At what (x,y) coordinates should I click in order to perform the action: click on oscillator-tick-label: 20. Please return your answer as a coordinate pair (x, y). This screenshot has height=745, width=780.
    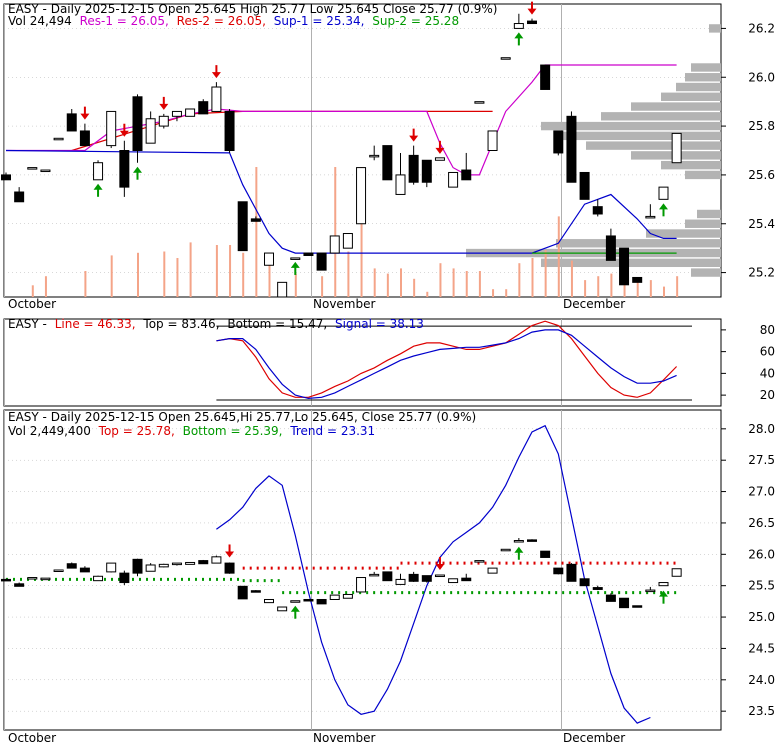
    Looking at the image, I should click on (767, 395).